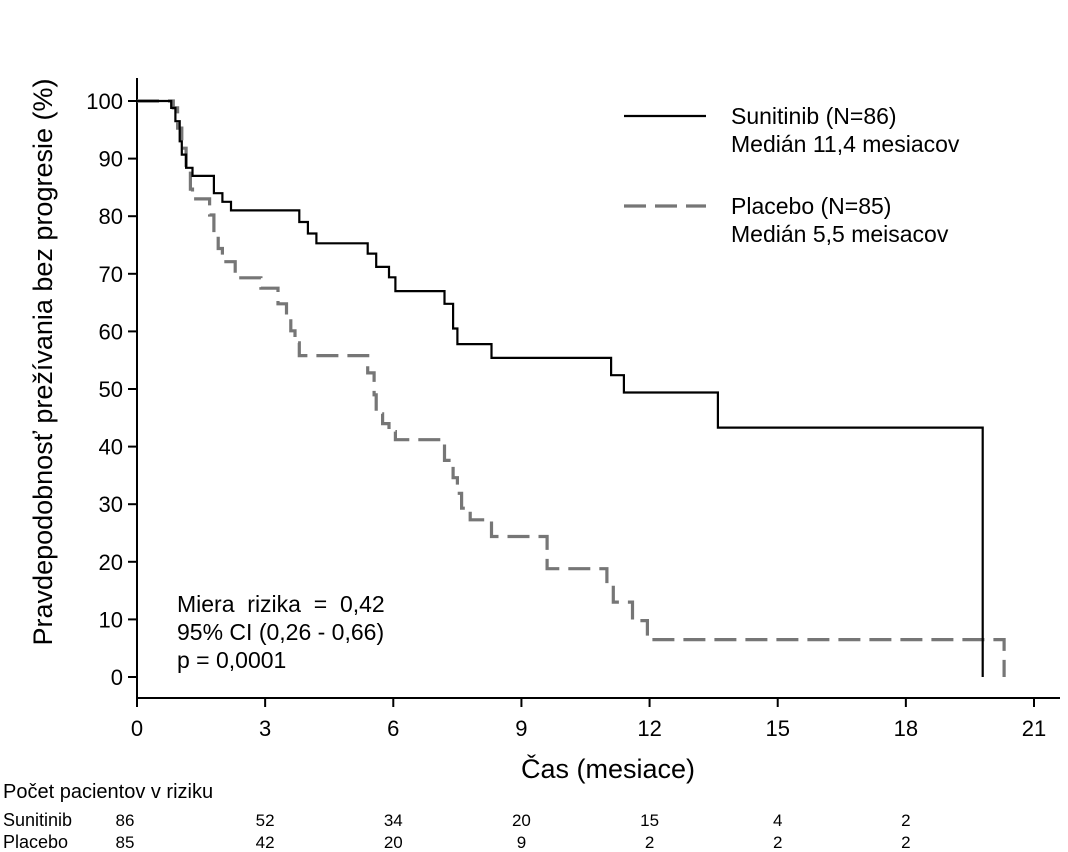 Image resolution: width=1068 pixels, height=852 pixels. I want to click on legend-label-placebo: Placebo (N=85), so click(811, 206).